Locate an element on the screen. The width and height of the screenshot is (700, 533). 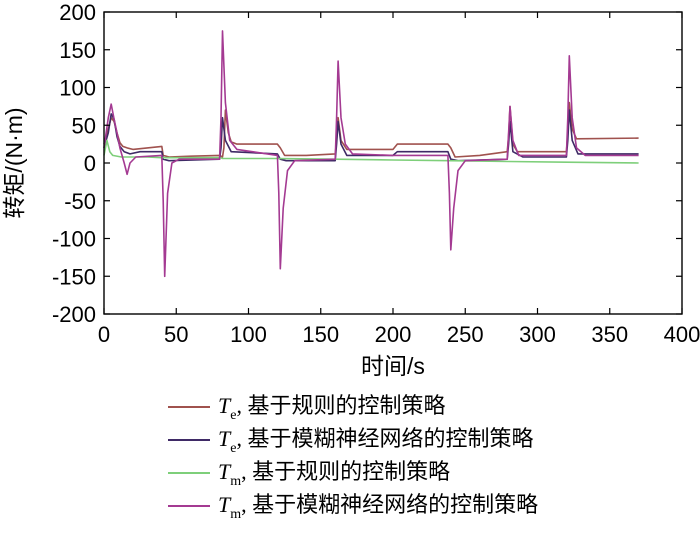
y-tick-label: -150 is located at coordinates (74, 276).